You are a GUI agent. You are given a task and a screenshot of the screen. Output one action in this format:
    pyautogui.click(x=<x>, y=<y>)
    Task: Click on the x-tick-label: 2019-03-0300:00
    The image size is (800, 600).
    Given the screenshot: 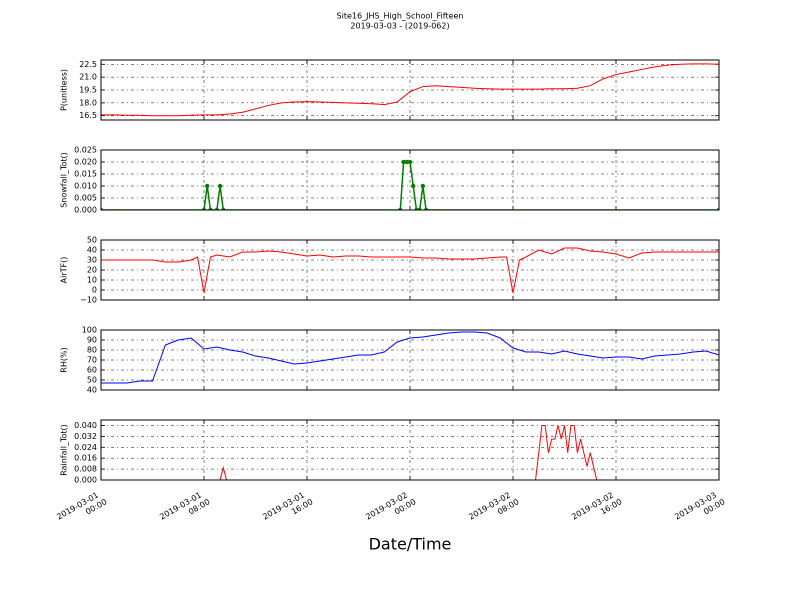 What is the action you would take?
    pyautogui.click(x=699, y=509)
    